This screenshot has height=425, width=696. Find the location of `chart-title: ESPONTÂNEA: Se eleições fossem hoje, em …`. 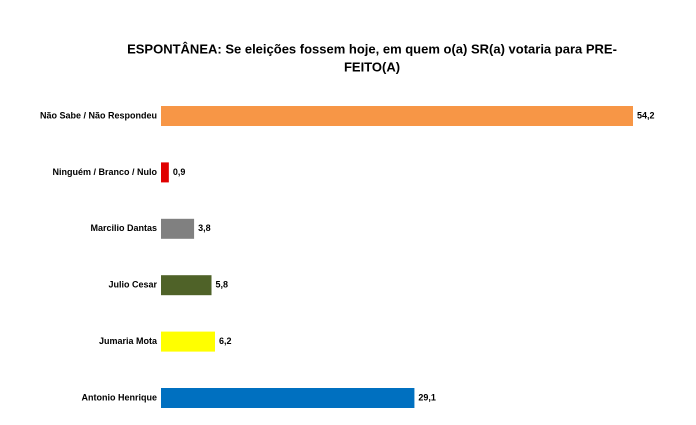

chart-title: ESPONTÂNEA: Se eleições fossem hoje, em … is located at coordinates (372, 48).